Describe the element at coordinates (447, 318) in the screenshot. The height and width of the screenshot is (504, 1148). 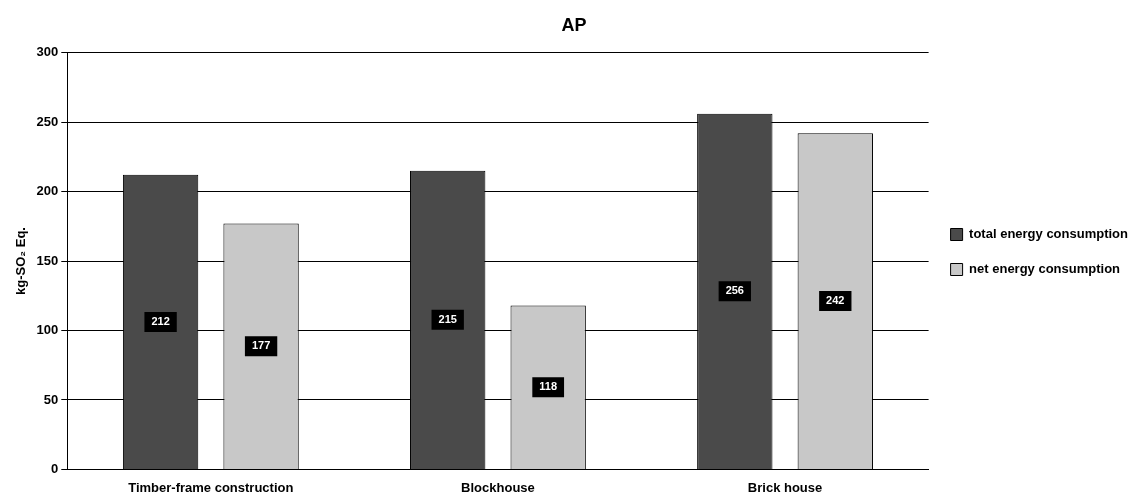
I see `data-label: 215` at that location.